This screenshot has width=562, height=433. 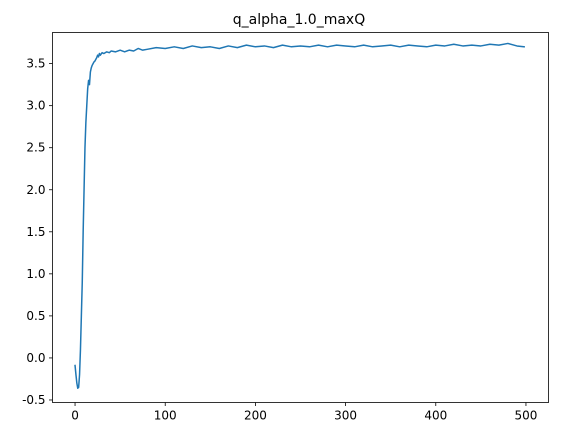 I want to click on y-tick-label: 3.0, so click(x=35, y=106).